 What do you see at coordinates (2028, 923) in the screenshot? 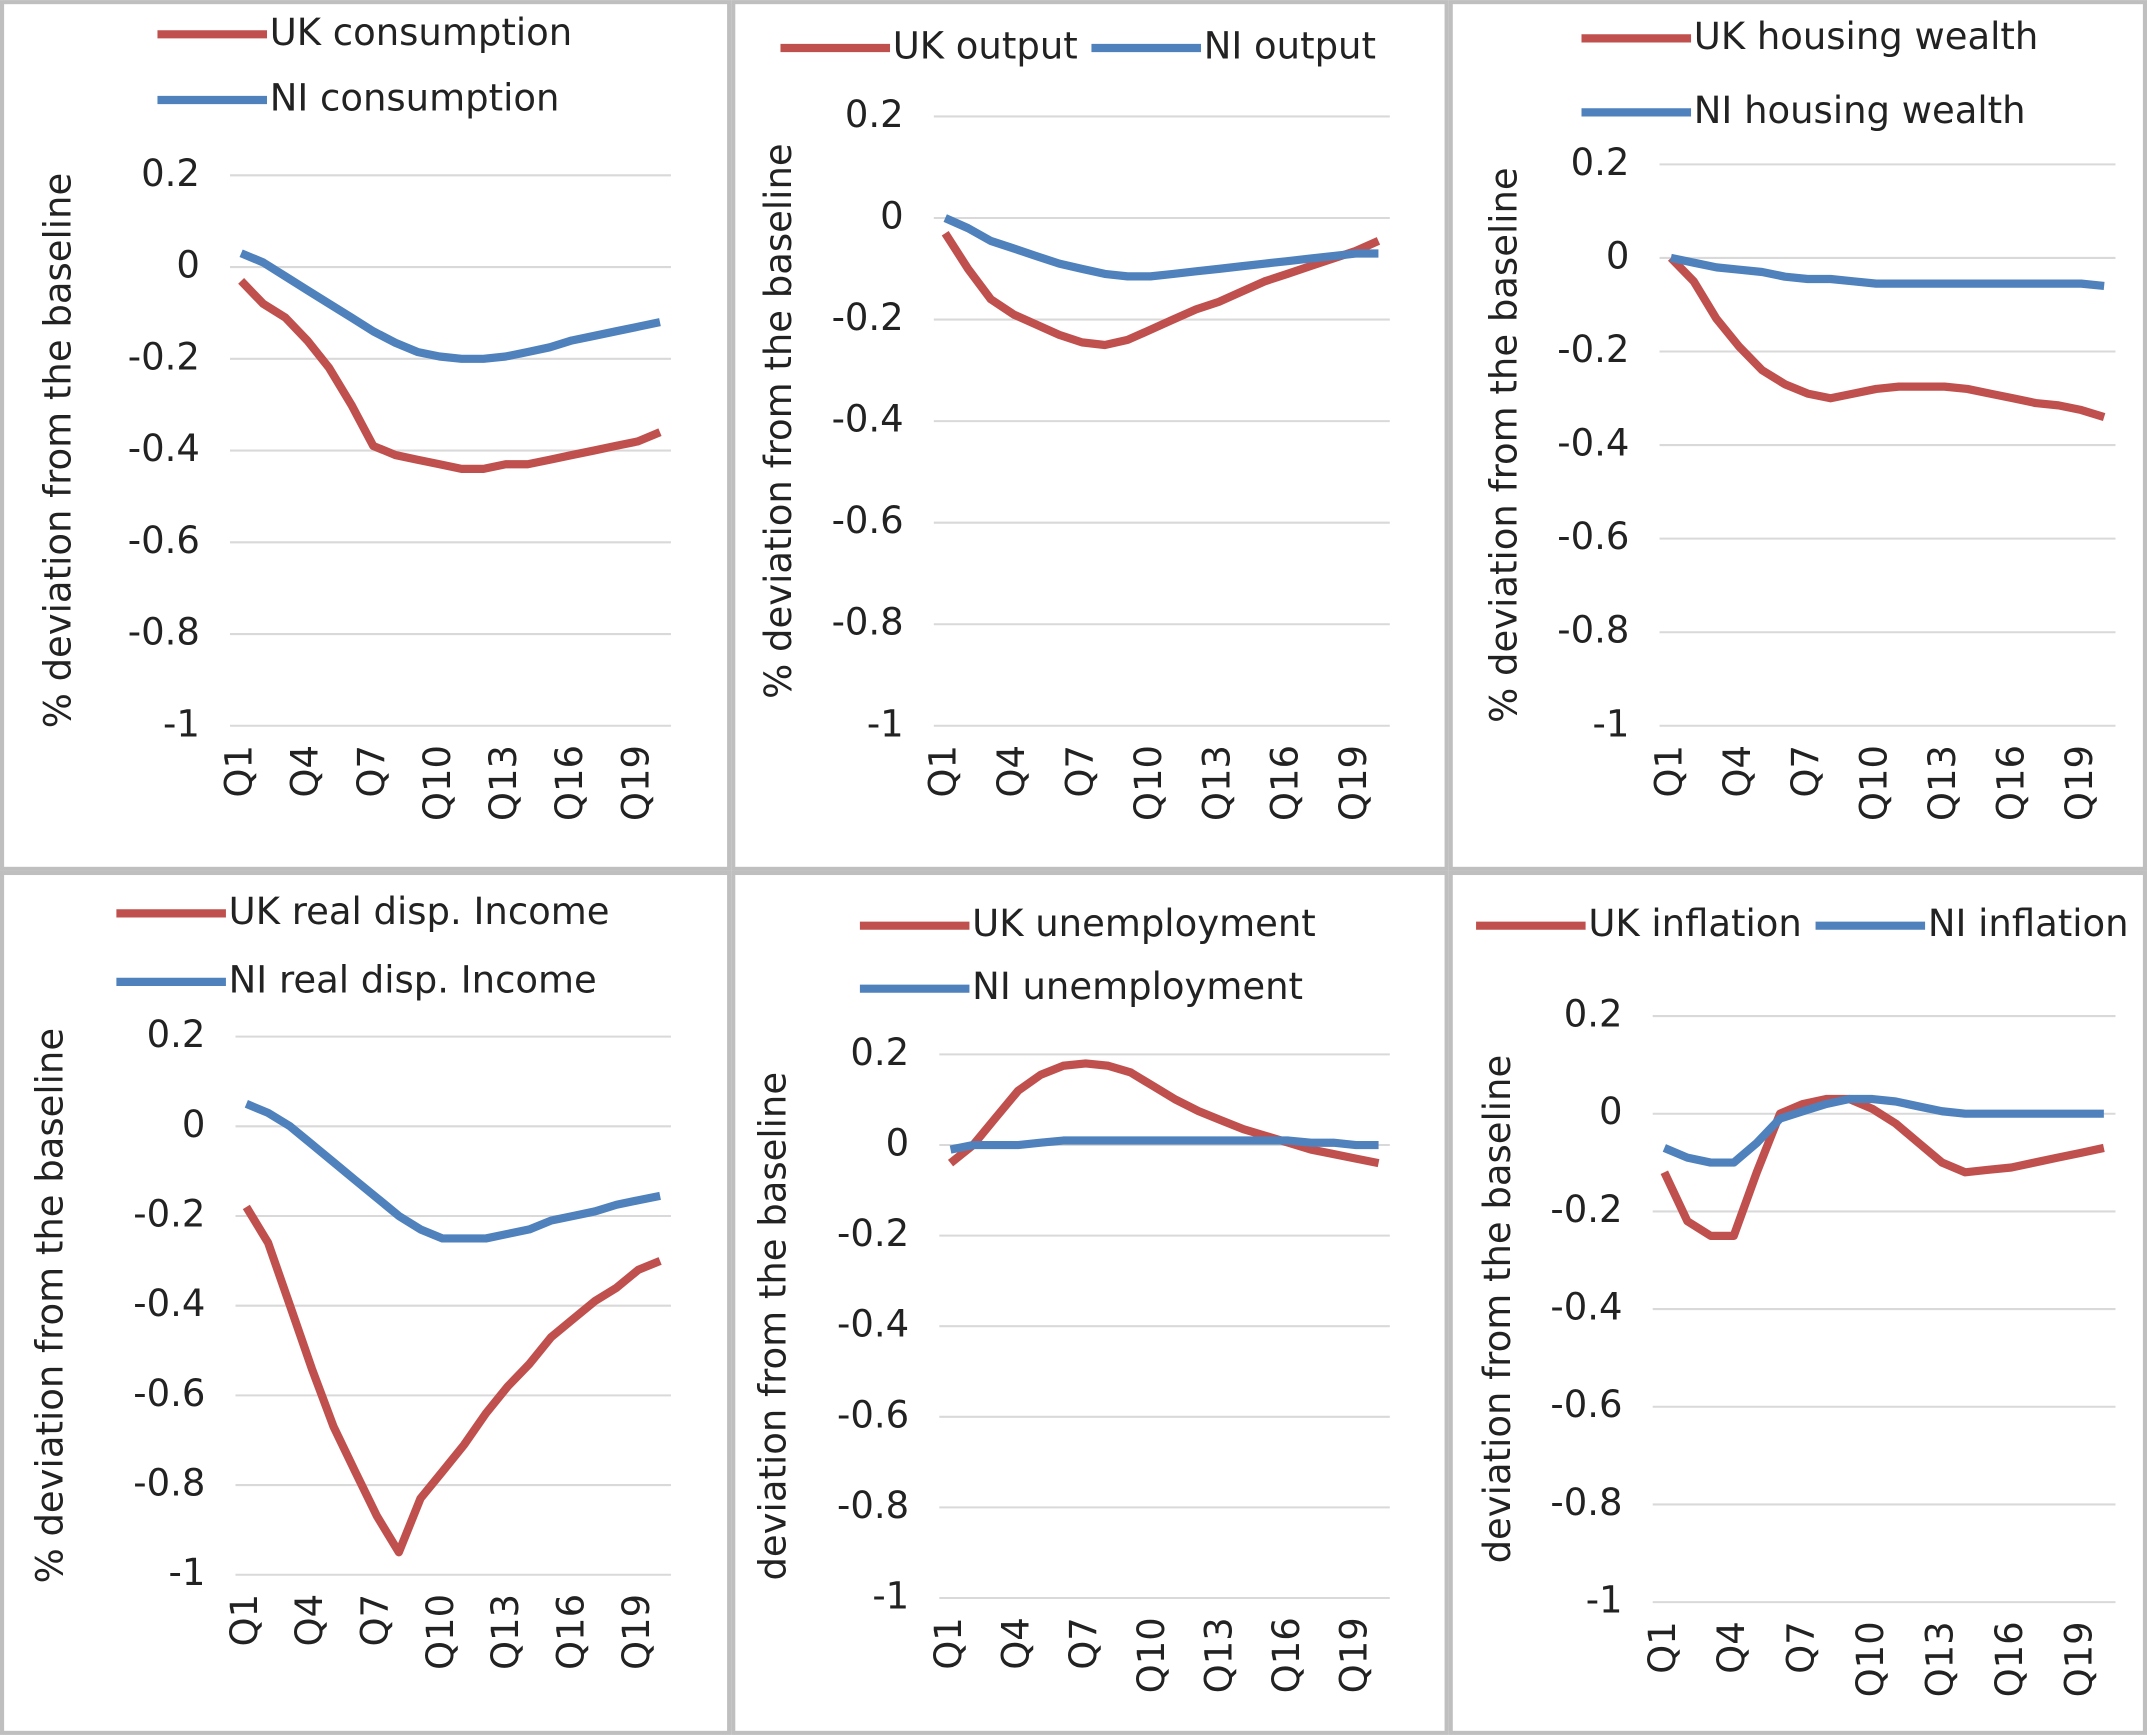
I see `legend-label: NI inflation` at bounding box center [2028, 923].